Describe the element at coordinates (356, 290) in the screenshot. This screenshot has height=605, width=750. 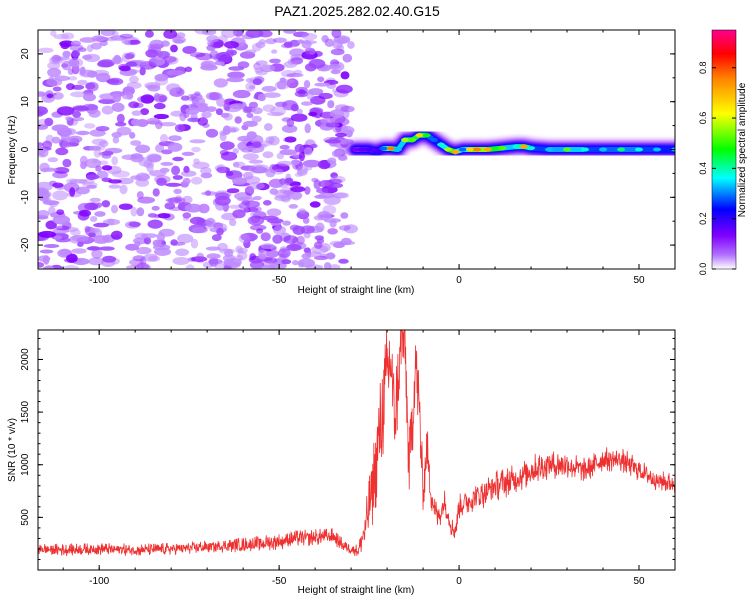
I see `spectrogram-xlabel: Height of straight line (km)` at that location.